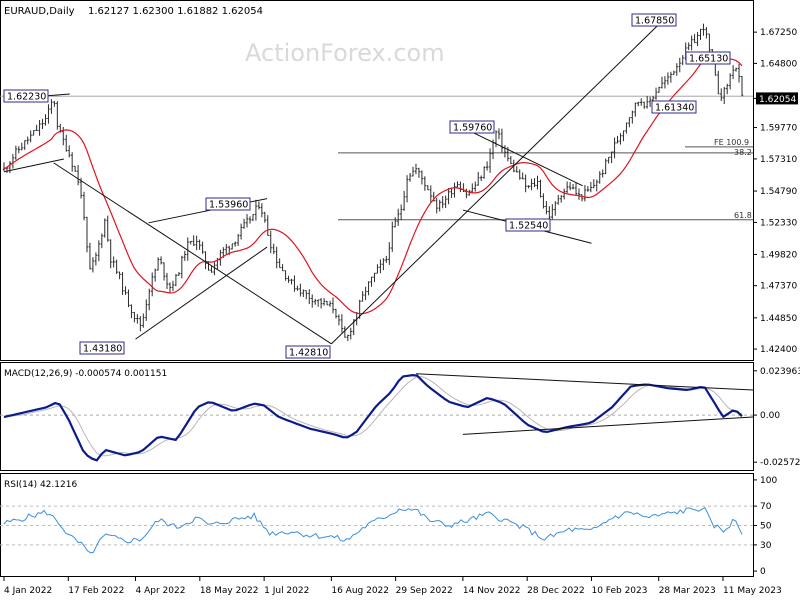  I want to click on time-axis-label: 10 Feb 2023, so click(619, 591).